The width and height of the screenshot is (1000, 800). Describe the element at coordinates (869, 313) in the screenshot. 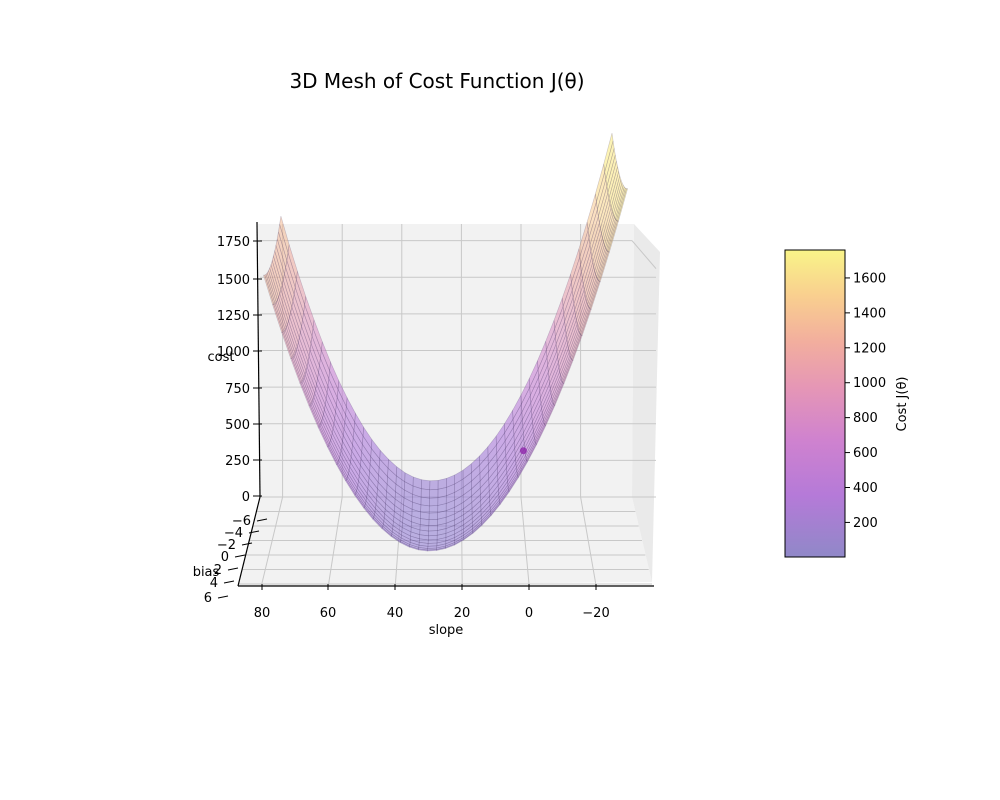

I see `colorbar-tick-label: 1400` at that location.